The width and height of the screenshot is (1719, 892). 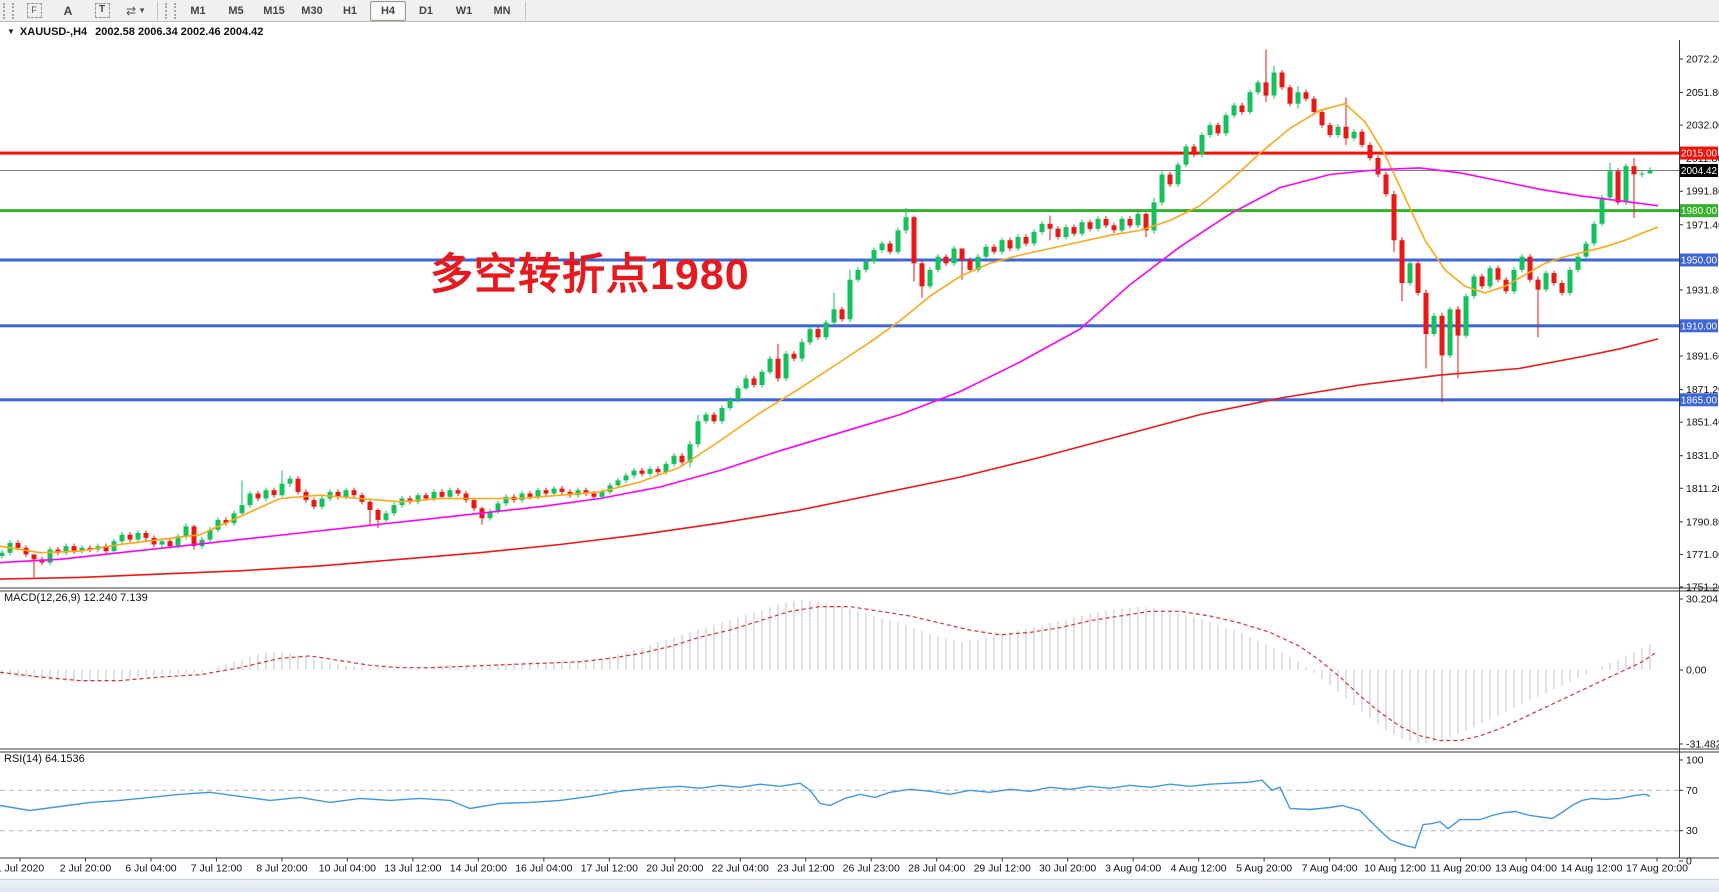 I want to click on timeframe-button-h1: H1, so click(x=350, y=10).